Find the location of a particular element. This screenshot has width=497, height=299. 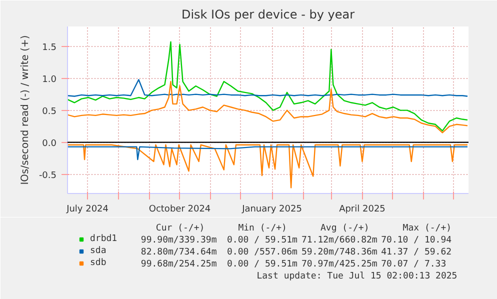

text: 99.68m/254.25m is located at coordinates (178, 265).